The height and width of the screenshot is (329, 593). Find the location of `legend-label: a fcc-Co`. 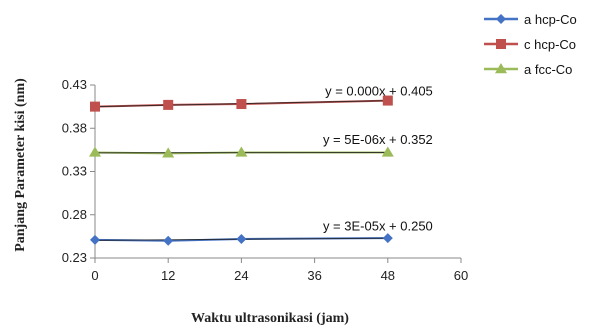

legend-label: a fcc-Co is located at coordinates (548, 69).